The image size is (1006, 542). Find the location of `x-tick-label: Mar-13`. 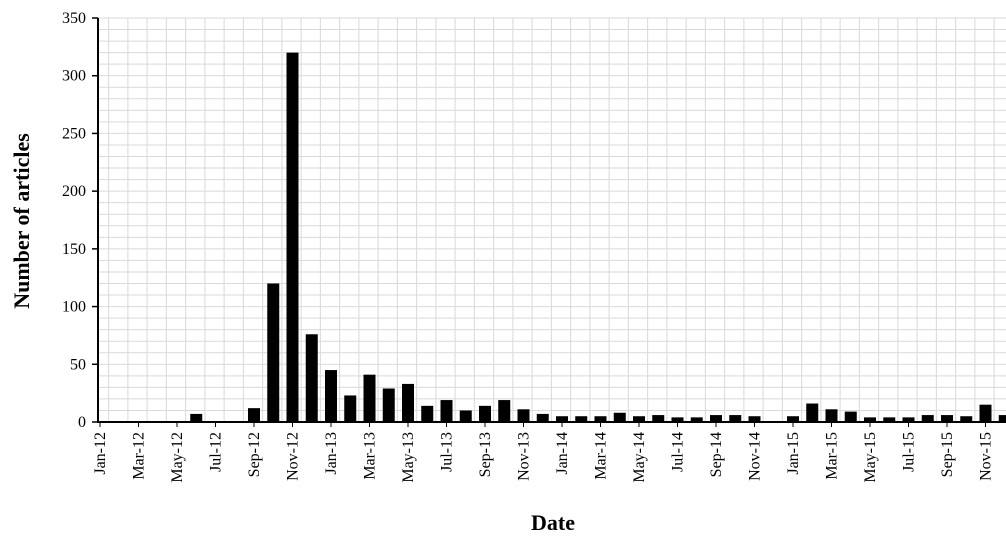

x-tick-label: Mar-13 is located at coordinates (370, 456).